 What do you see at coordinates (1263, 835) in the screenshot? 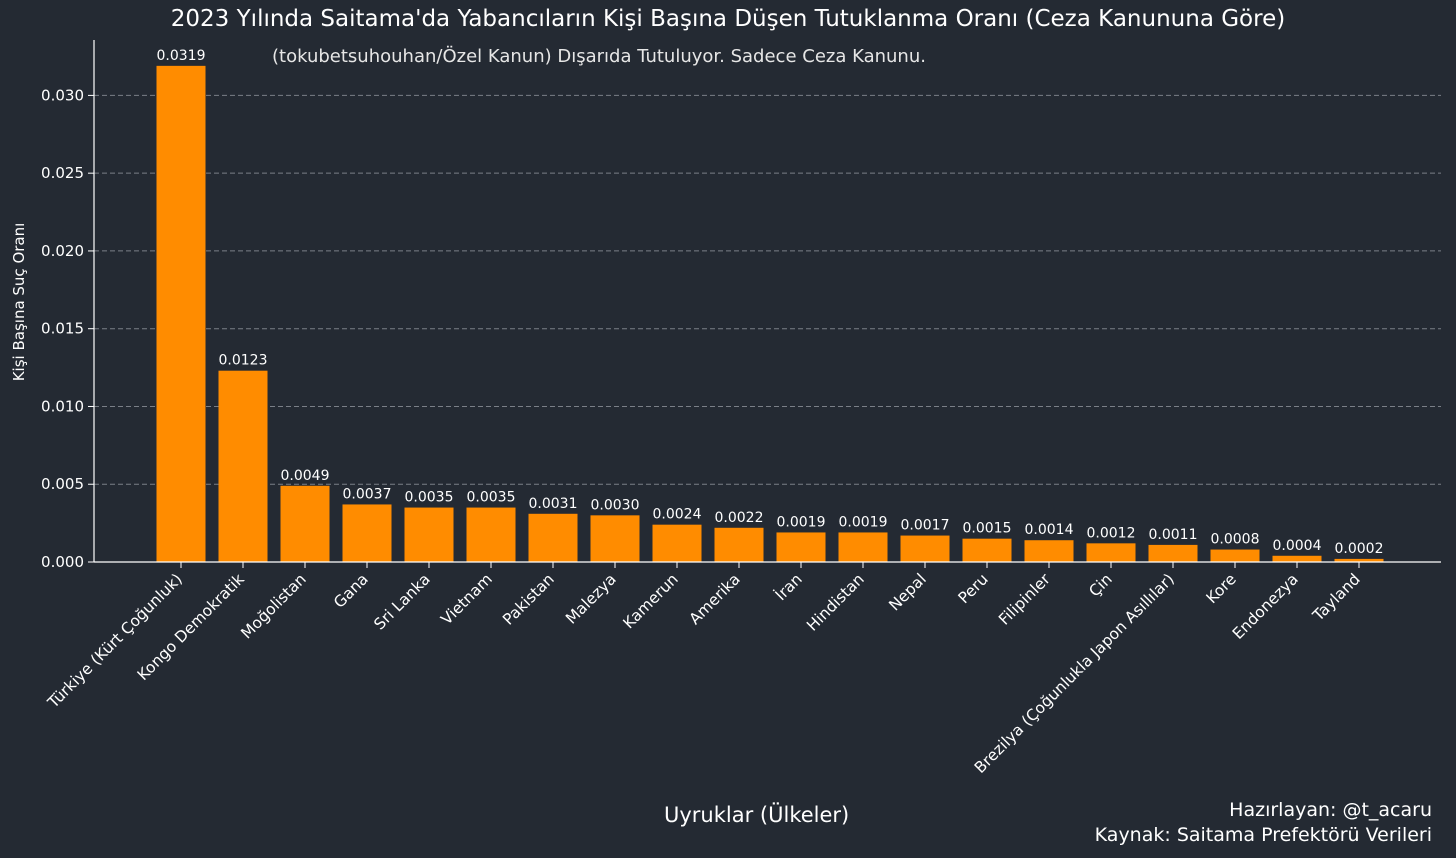
I see `source-credit: Kaynak: Saitama Prefektörü Verileri` at bounding box center [1263, 835].